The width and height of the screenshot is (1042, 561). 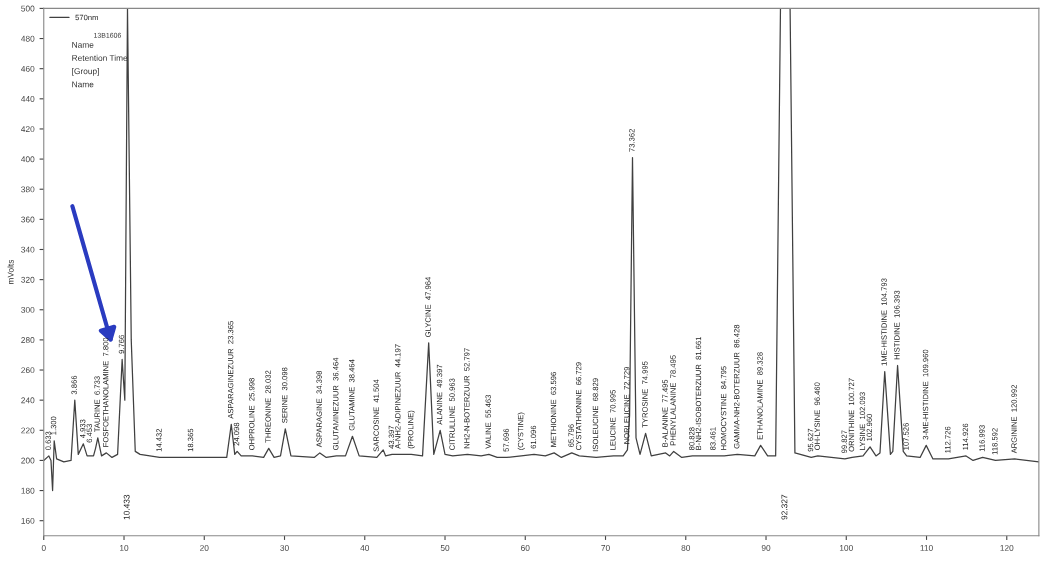 What do you see at coordinates (1007, 548) in the screenshot?
I see `x-tick-label: 120` at bounding box center [1007, 548].